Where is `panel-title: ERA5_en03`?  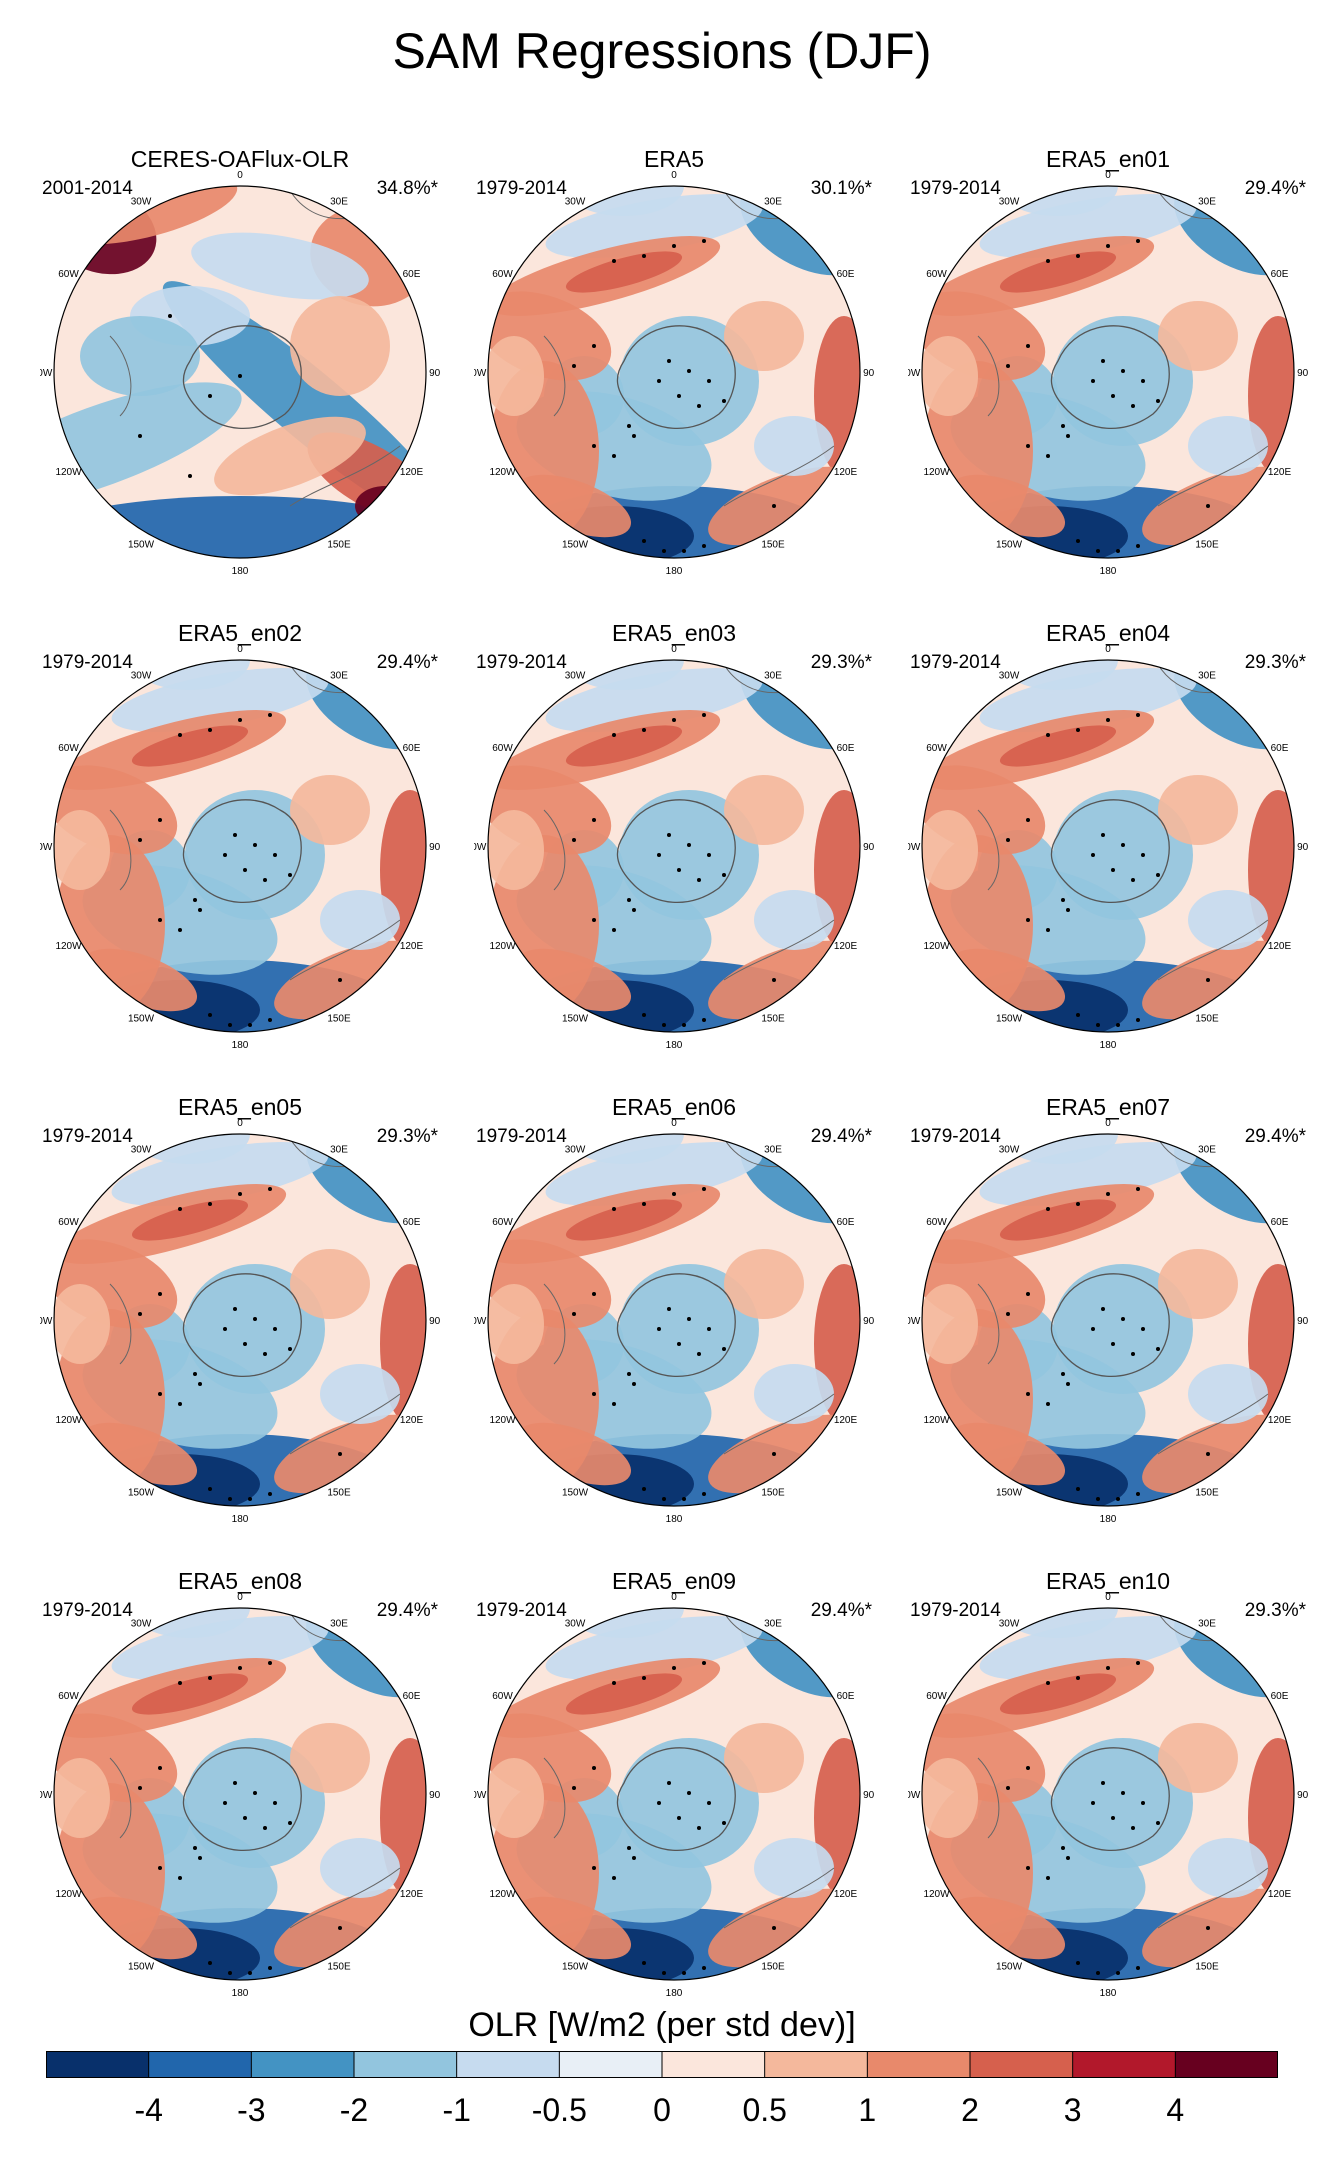 panel-title: ERA5_en03 is located at coordinates (674, 633).